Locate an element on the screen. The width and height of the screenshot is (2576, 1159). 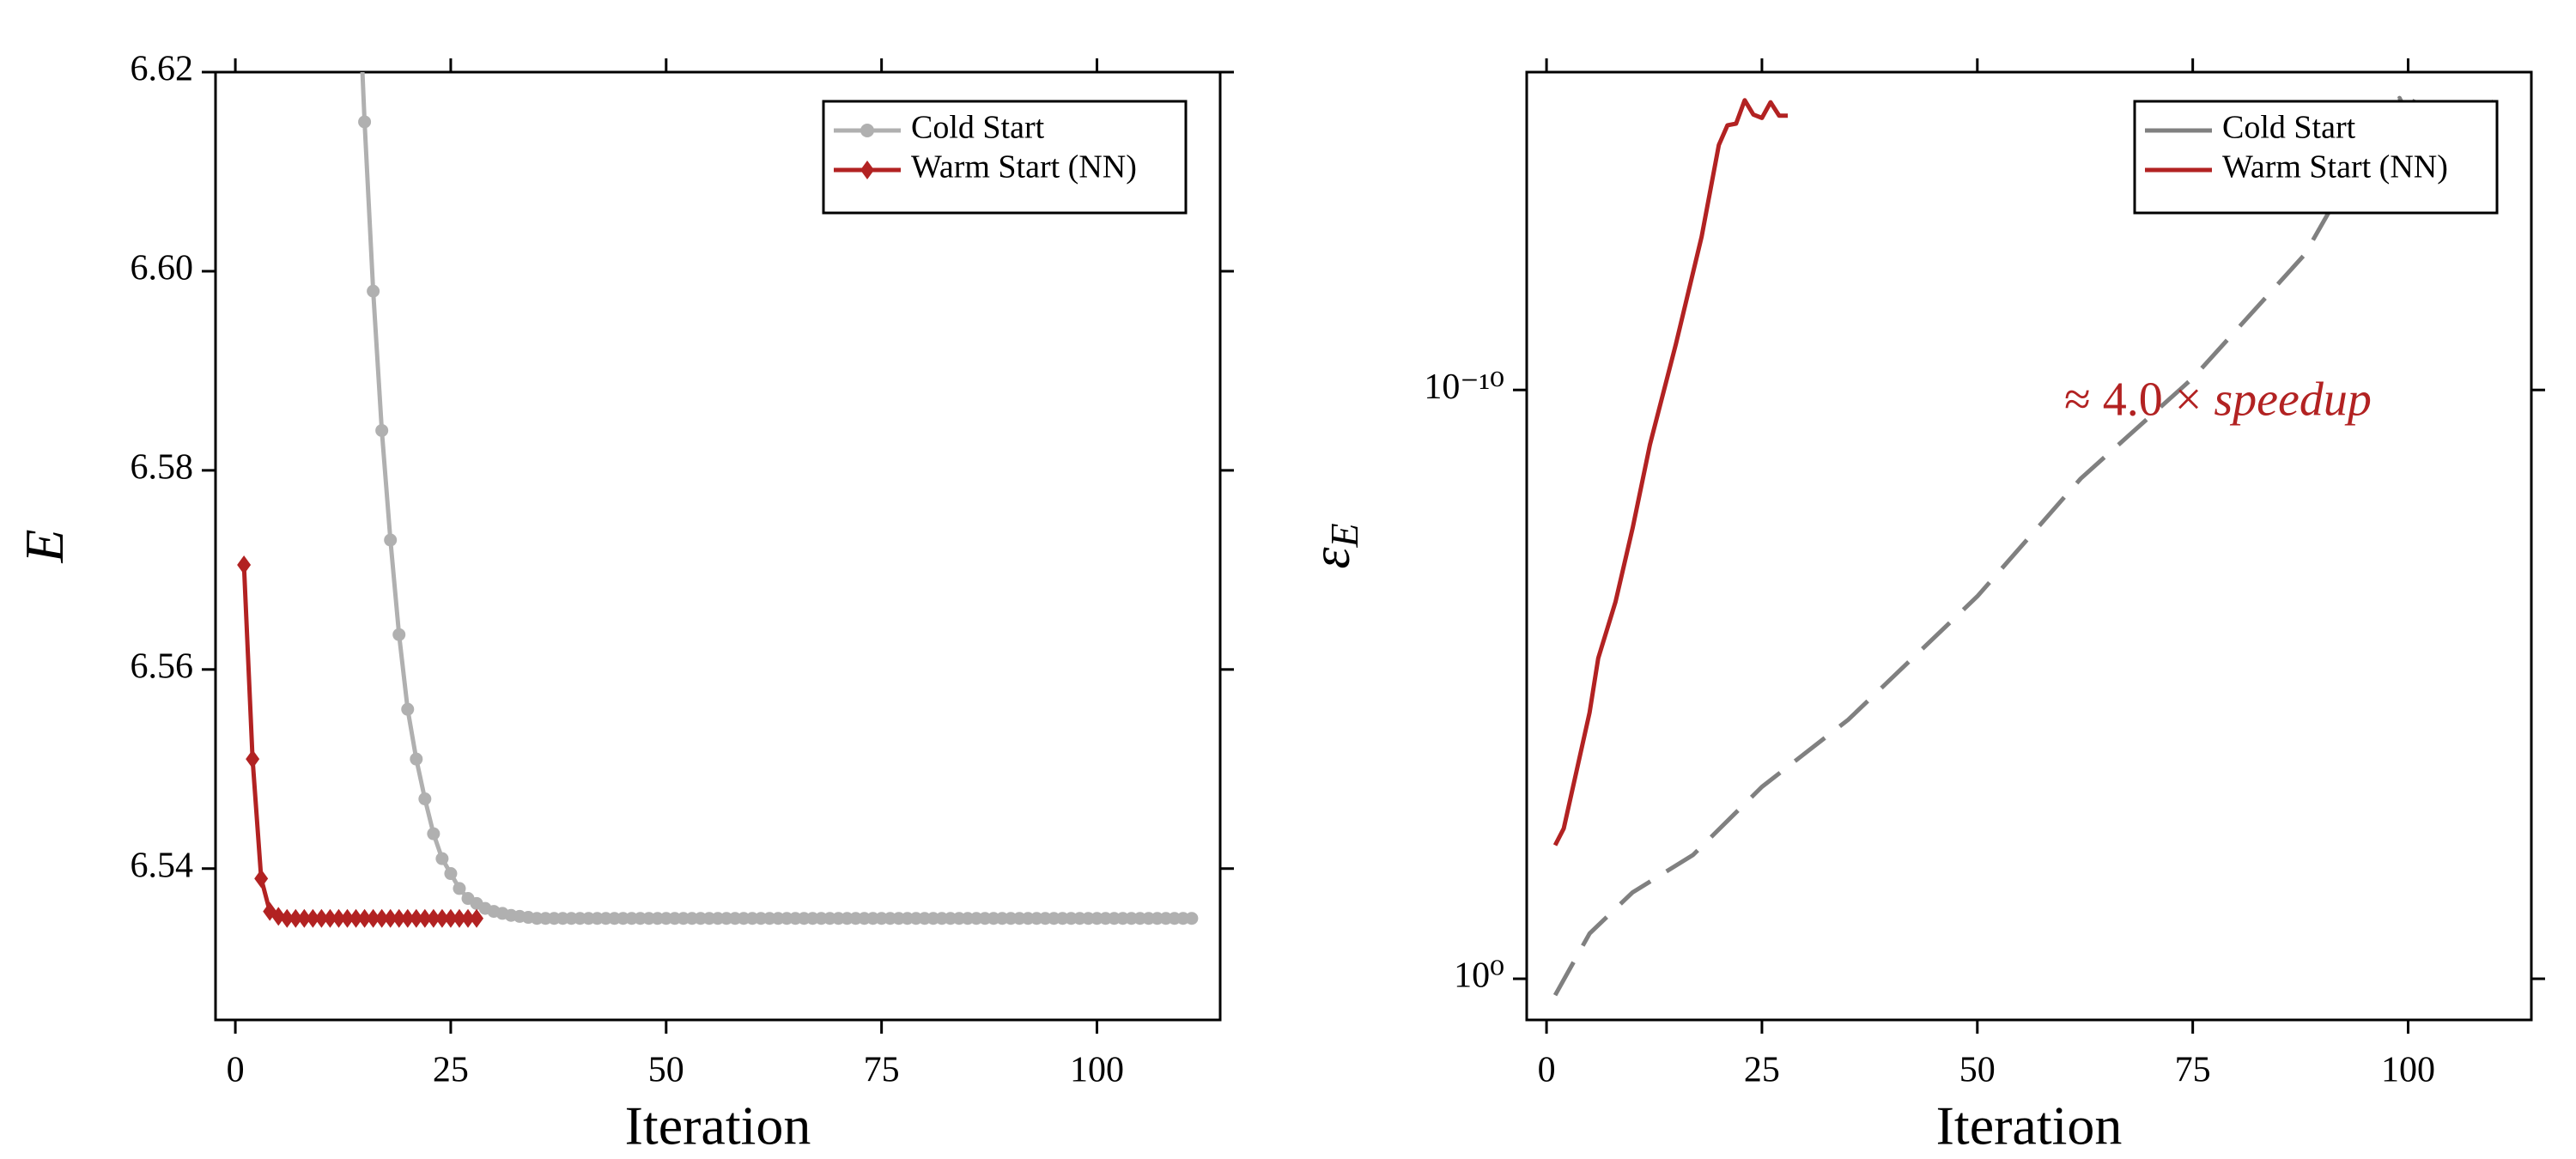
annotation: ≈ 4.0 × speedup is located at coordinates (2218, 400).